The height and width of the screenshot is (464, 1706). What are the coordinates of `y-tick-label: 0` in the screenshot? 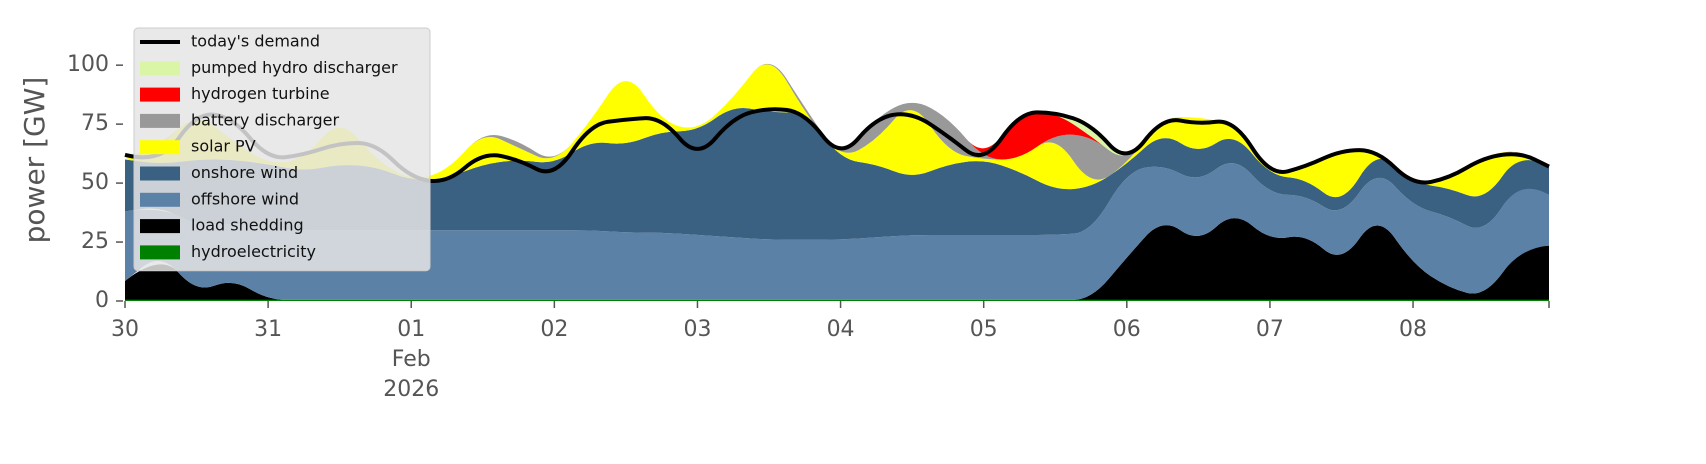 It's located at (102, 300).